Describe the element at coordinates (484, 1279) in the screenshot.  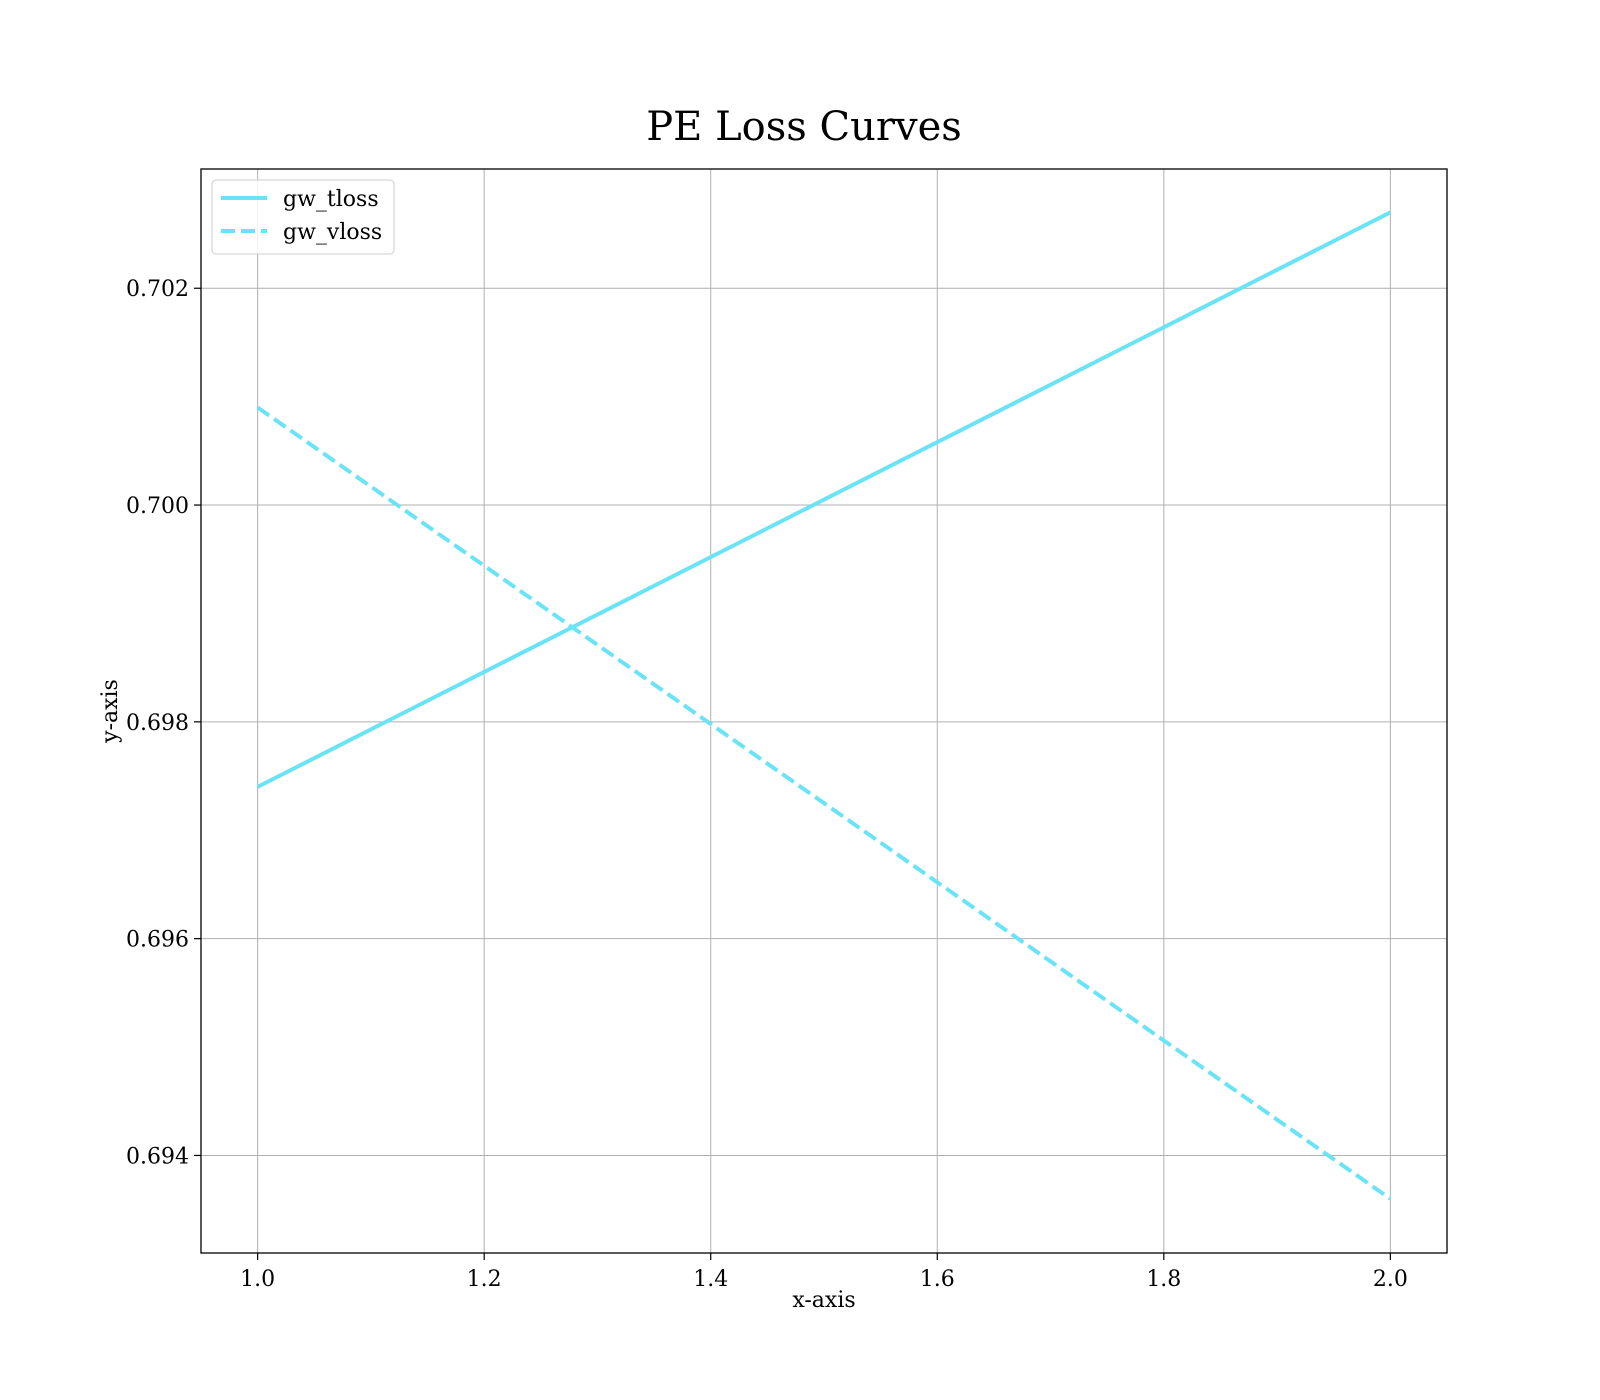
I see `x-tick-label: 1.2` at that location.